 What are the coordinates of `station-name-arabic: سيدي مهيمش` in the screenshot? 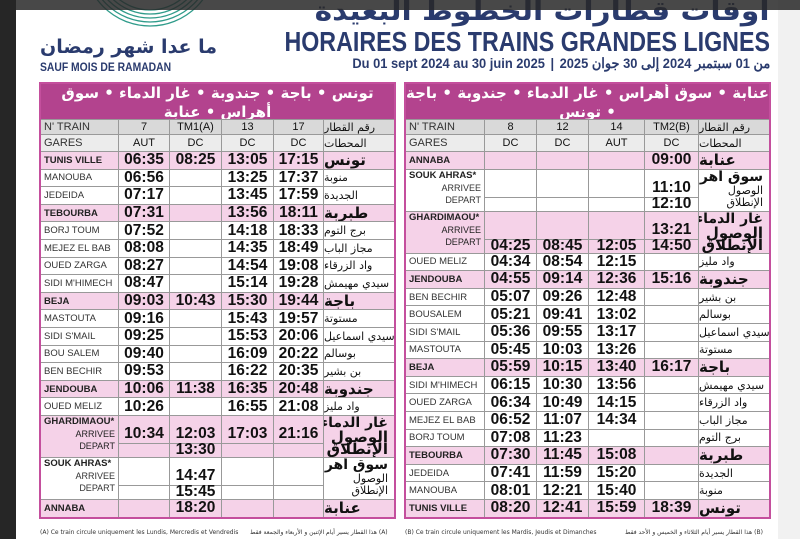 It's located at (733, 385).